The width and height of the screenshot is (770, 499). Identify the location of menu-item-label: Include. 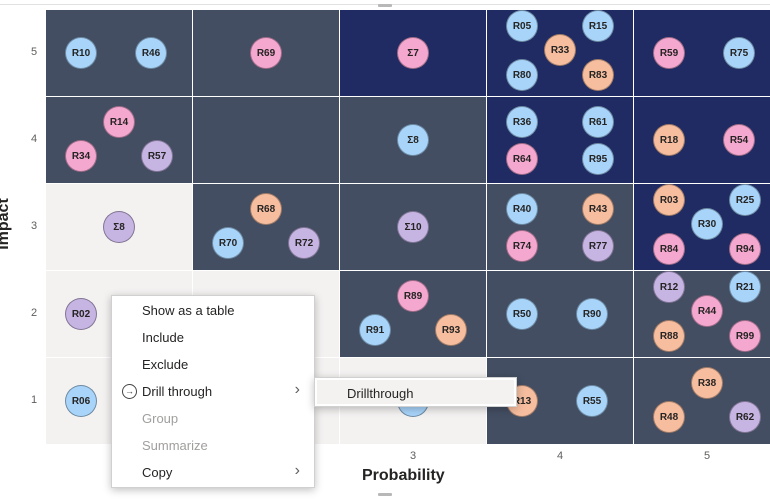
(163, 337).